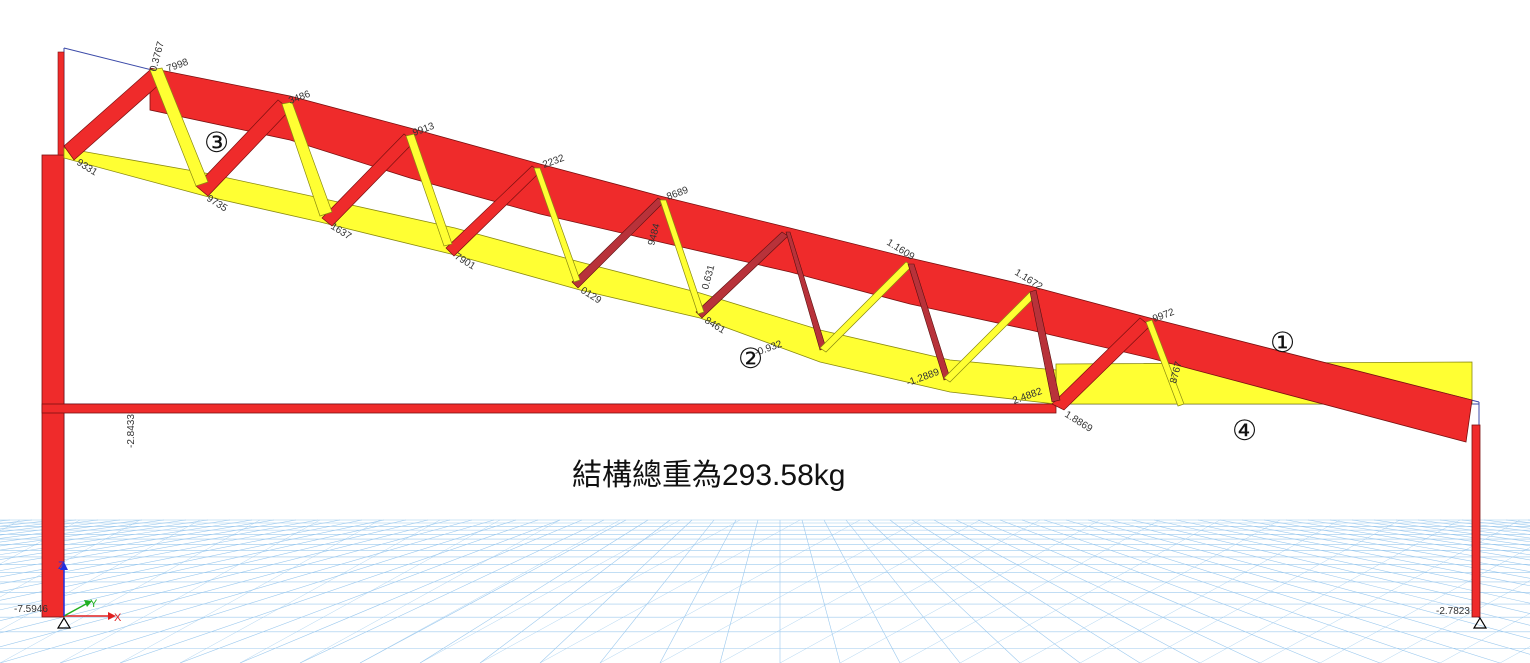 The image size is (1530, 663). What do you see at coordinates (157, 56) in the screenshot?
I see `value-label: 0.3767` at bounding box center [157, 56].